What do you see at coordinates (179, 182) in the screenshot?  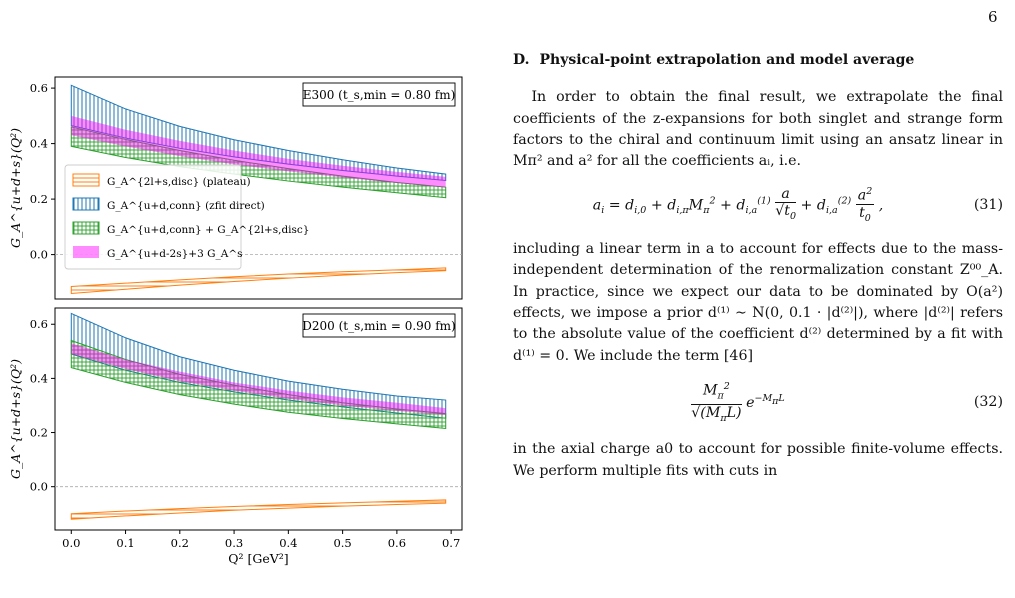 I see `legend-label: G_A^{2l+s,disc} (plateau)` at bounding box center [179, 182].